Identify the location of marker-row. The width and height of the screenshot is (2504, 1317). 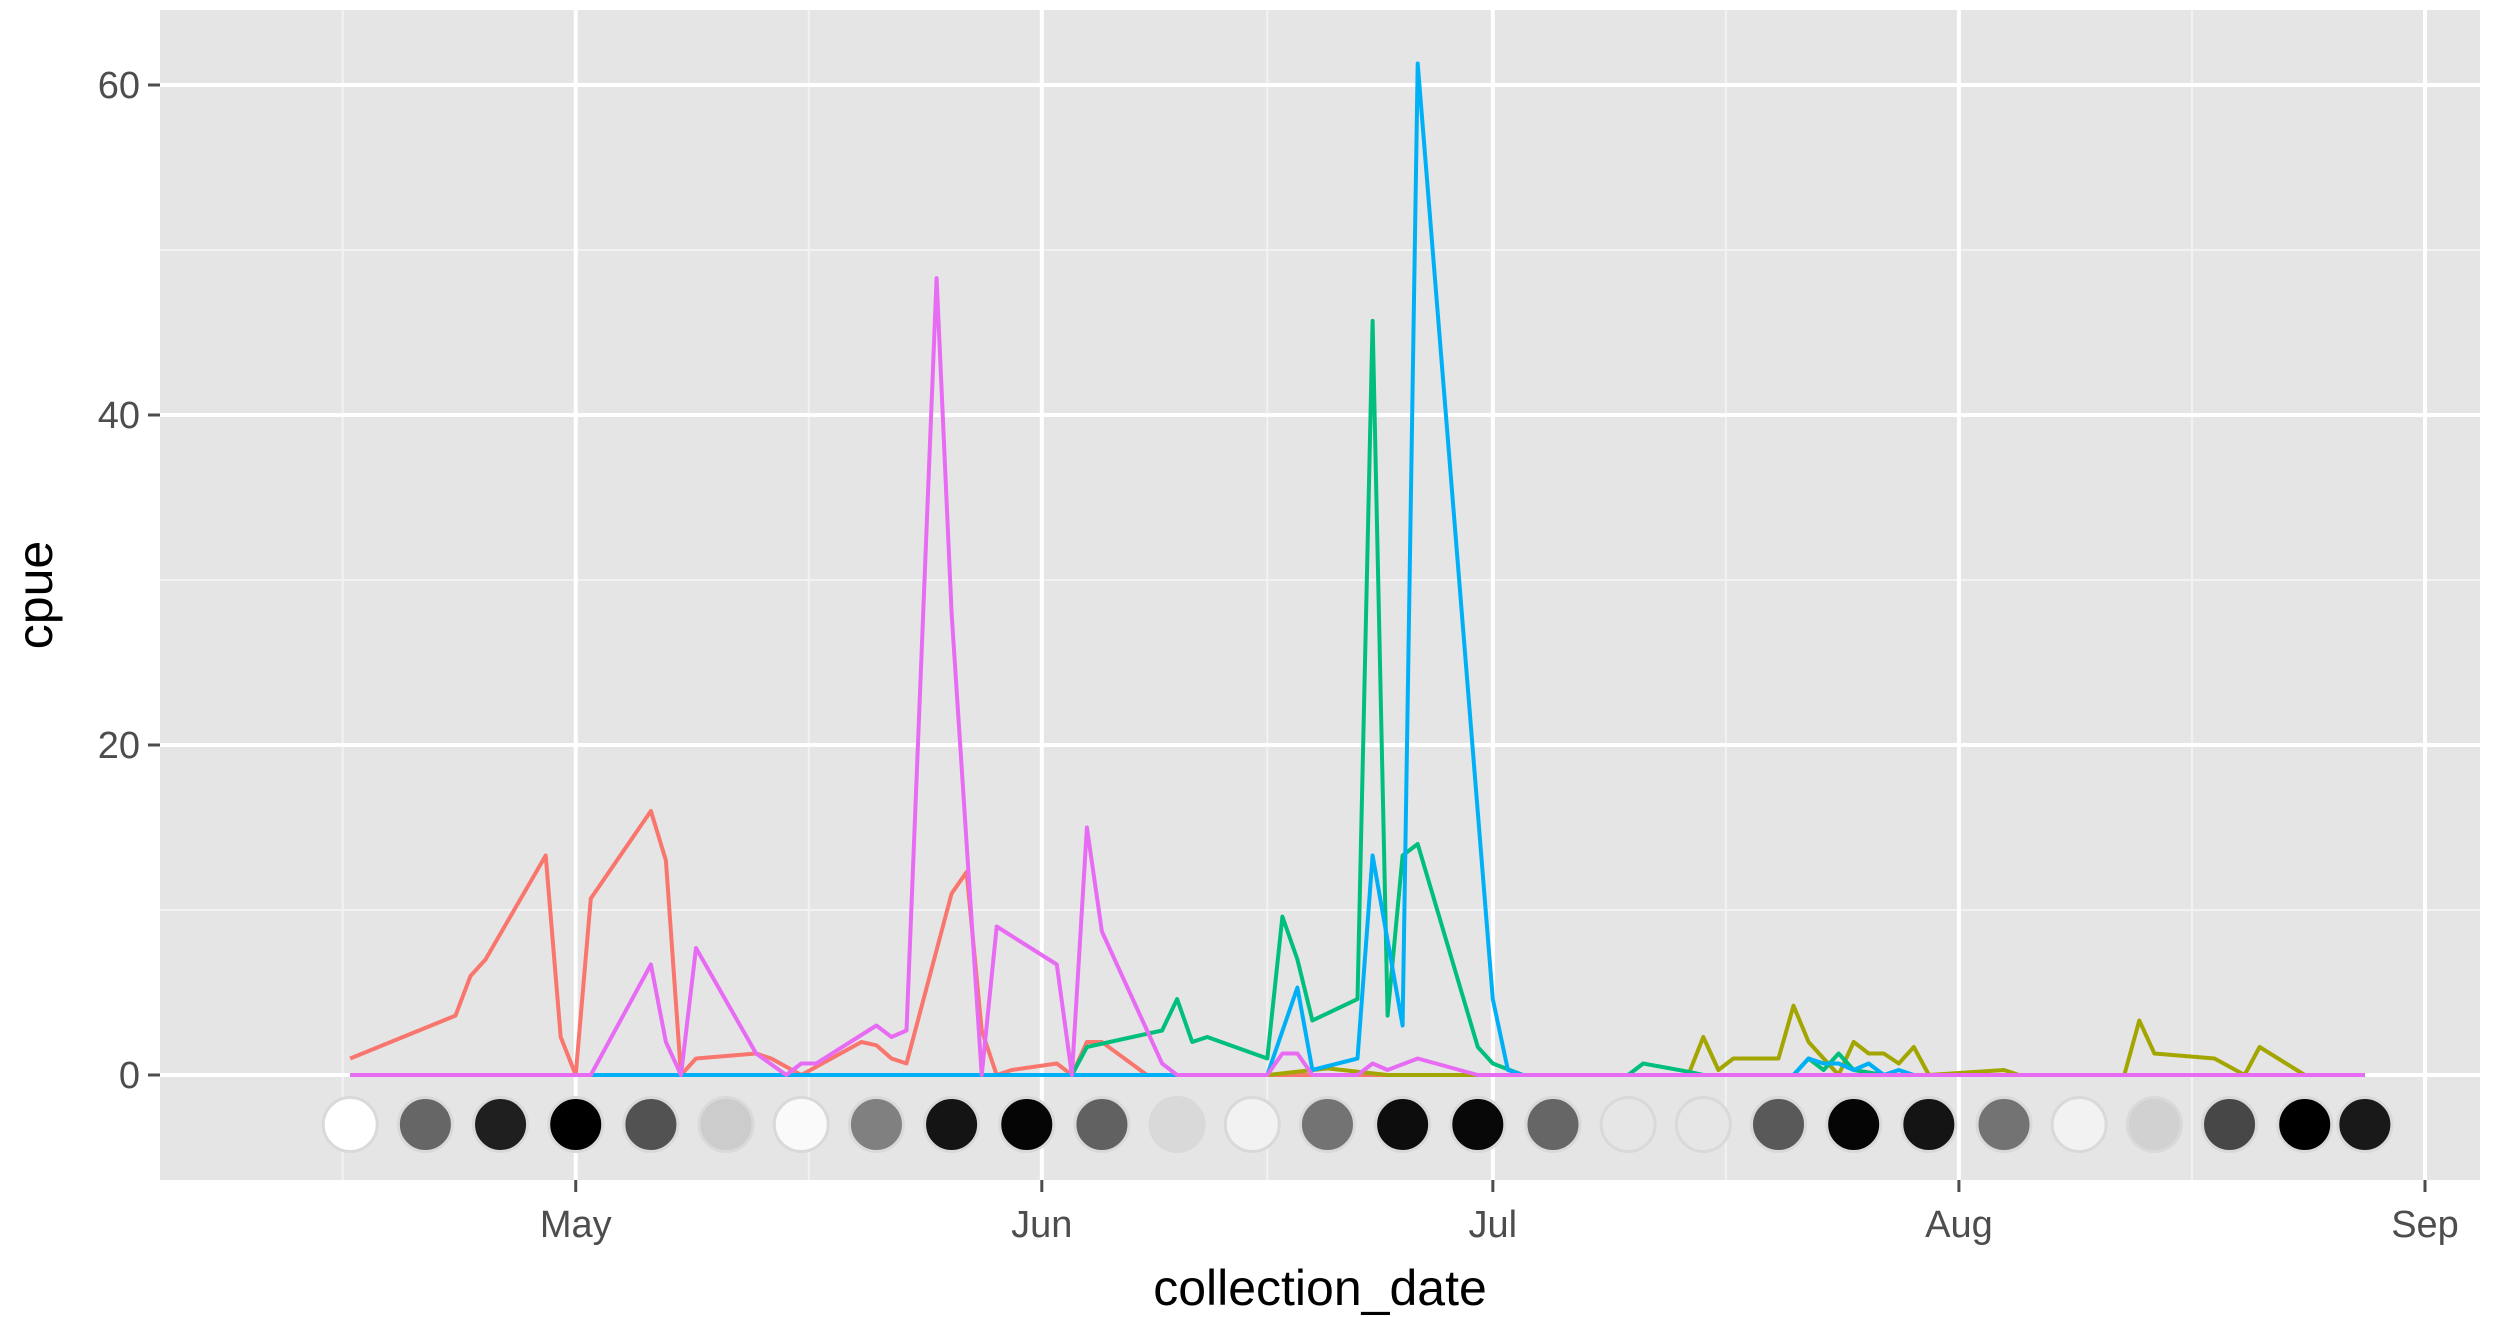
(1357, 1124).